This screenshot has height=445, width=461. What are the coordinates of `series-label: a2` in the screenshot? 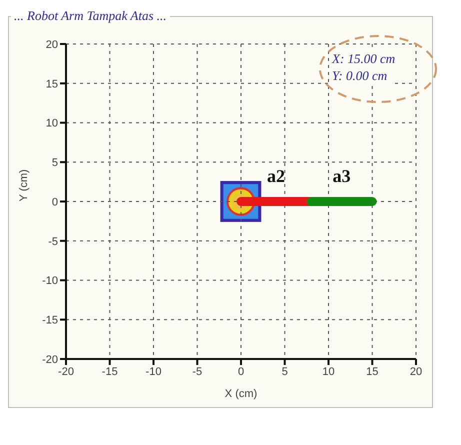 It's located at (276, 176).